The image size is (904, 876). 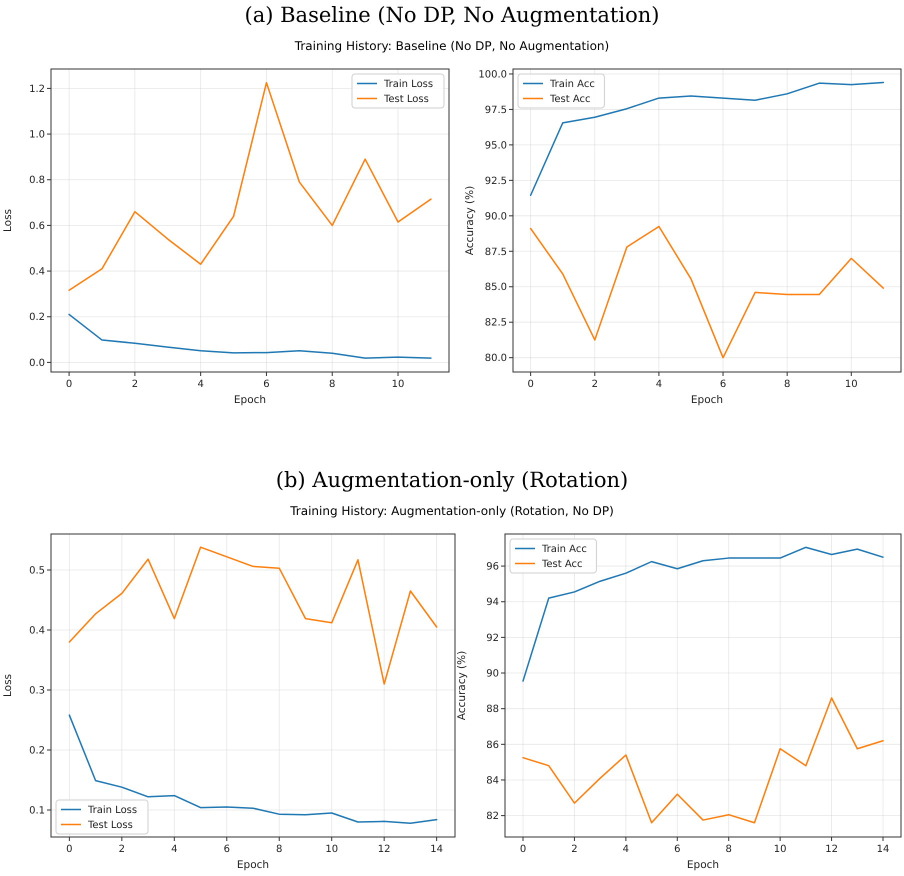 What do you see at coordinates (37, 89) in the screenshot?
I see `y-tick-label: 1.2` at bounding box center [37, 89].